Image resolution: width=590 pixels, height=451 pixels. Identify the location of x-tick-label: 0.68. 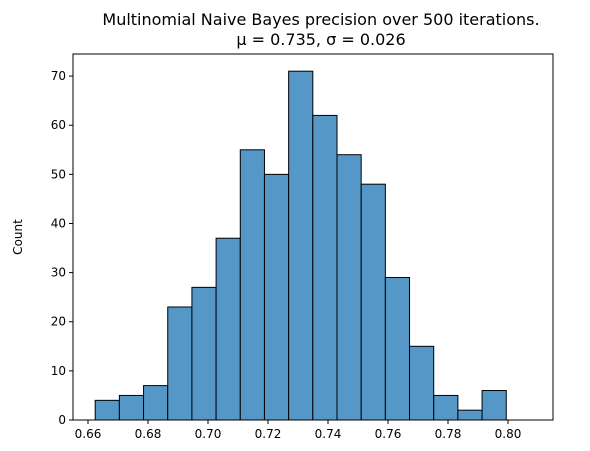
(148, 434).